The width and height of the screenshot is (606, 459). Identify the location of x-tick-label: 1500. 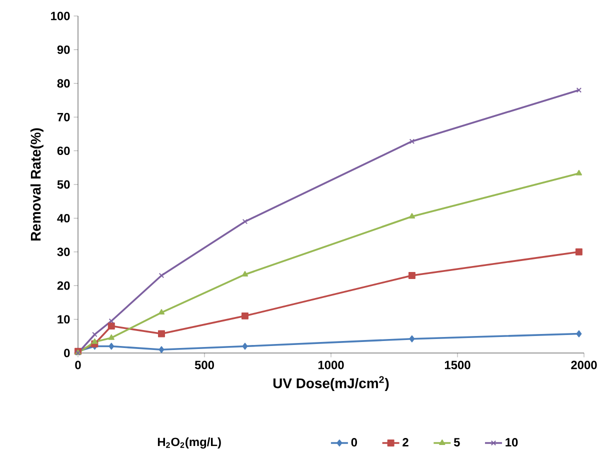
(457, 365).